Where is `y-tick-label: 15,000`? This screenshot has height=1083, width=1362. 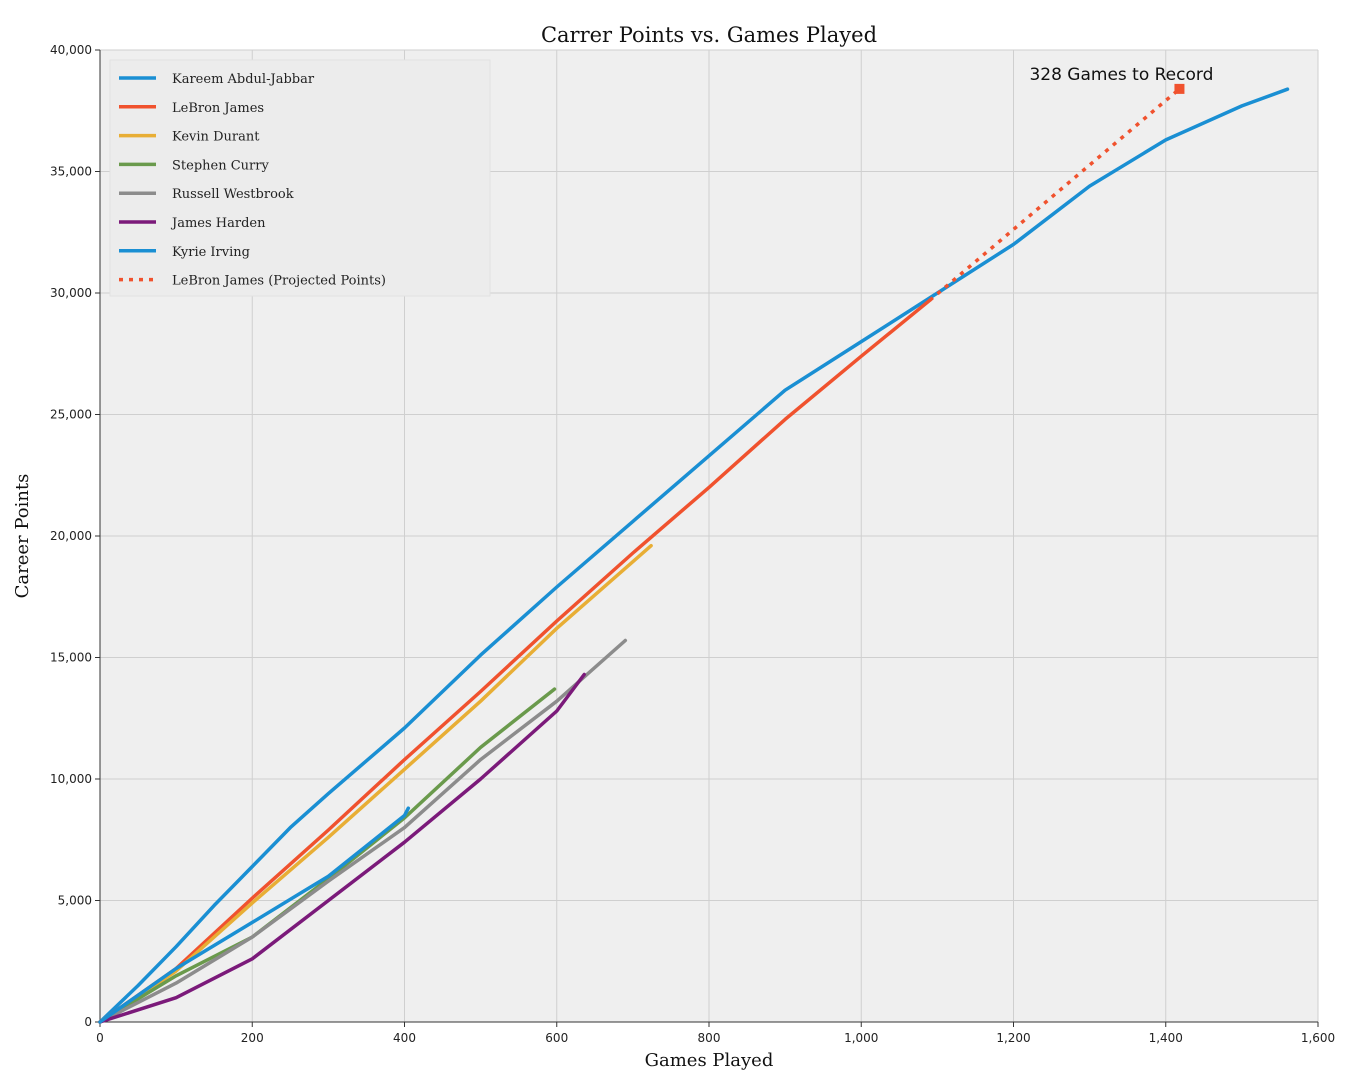 y-tick-label: 15,000 is located at coordinates (71, 658).